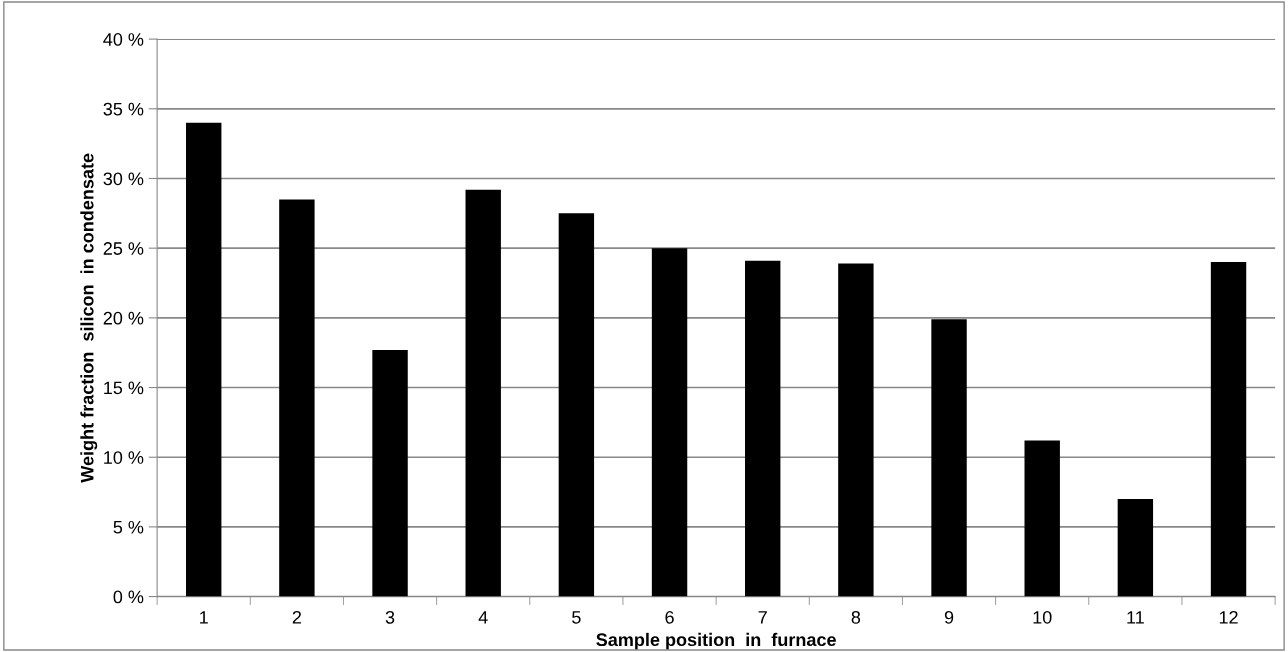 The image size is (1288, 652). Describe the element at coordinates (124, 388) in the screenshot. I see `y-tick-label: 15 %` at that location.